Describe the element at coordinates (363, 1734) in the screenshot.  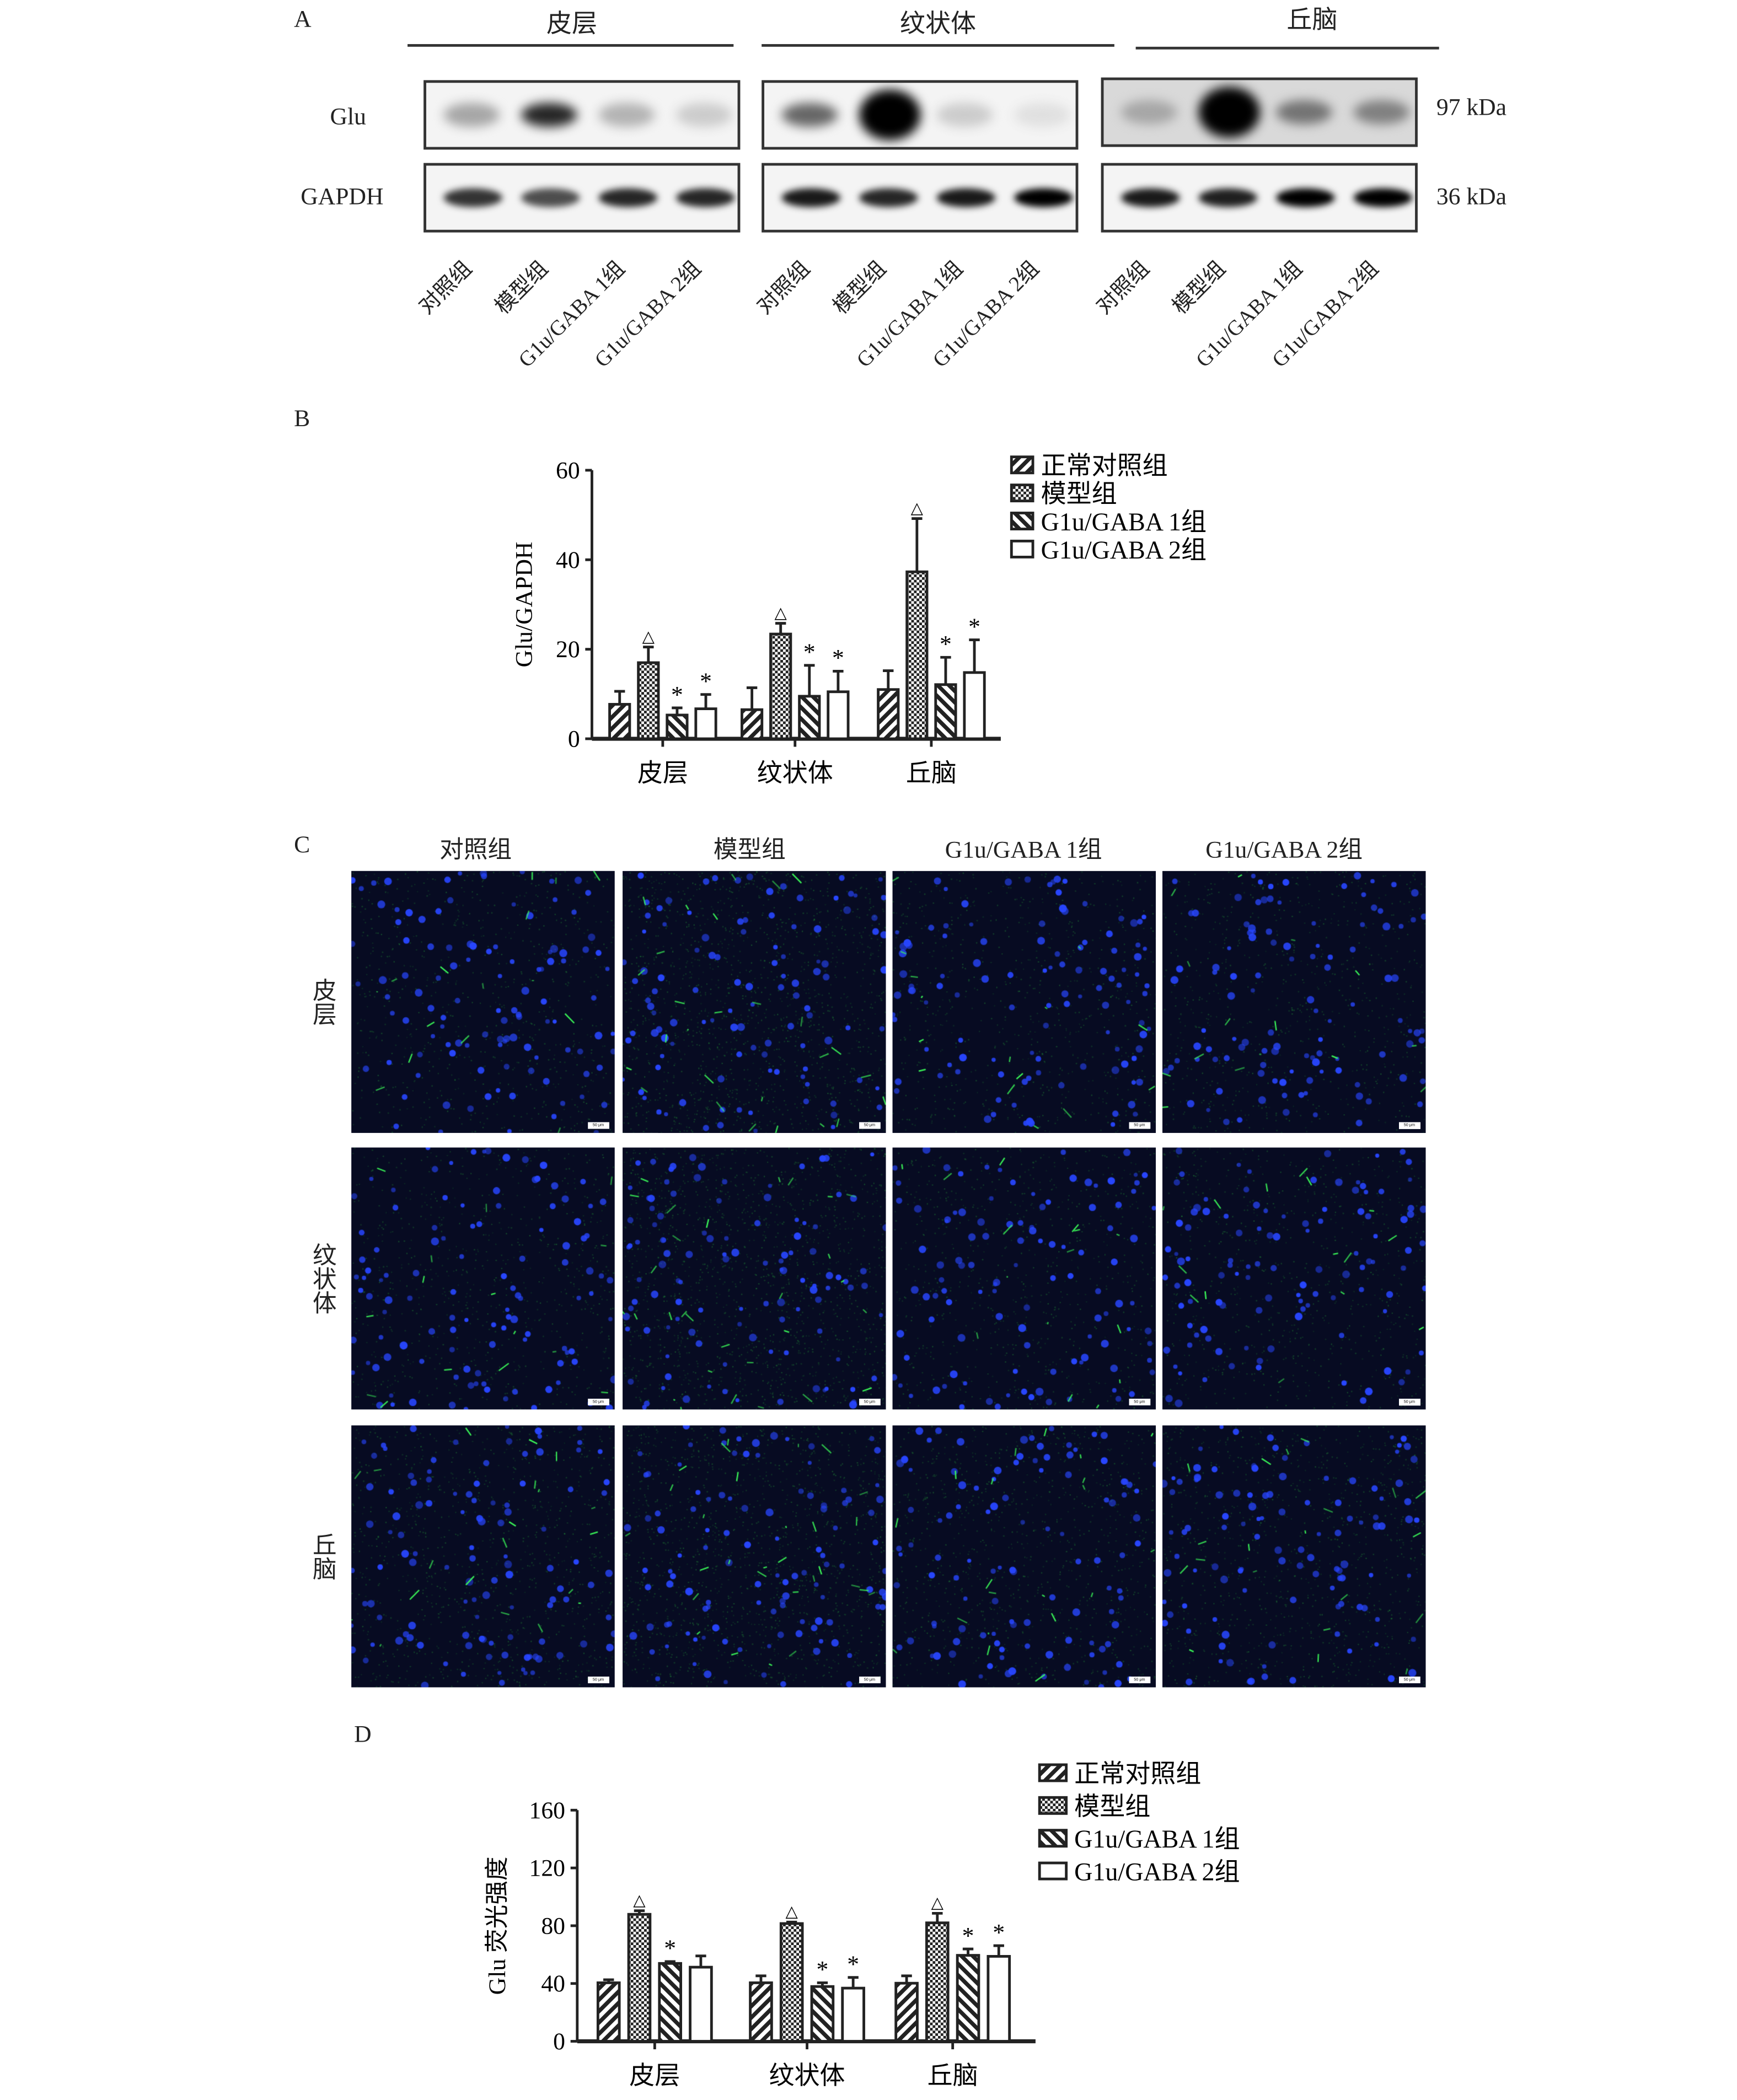
I see `panel-d-label: D` at that location.